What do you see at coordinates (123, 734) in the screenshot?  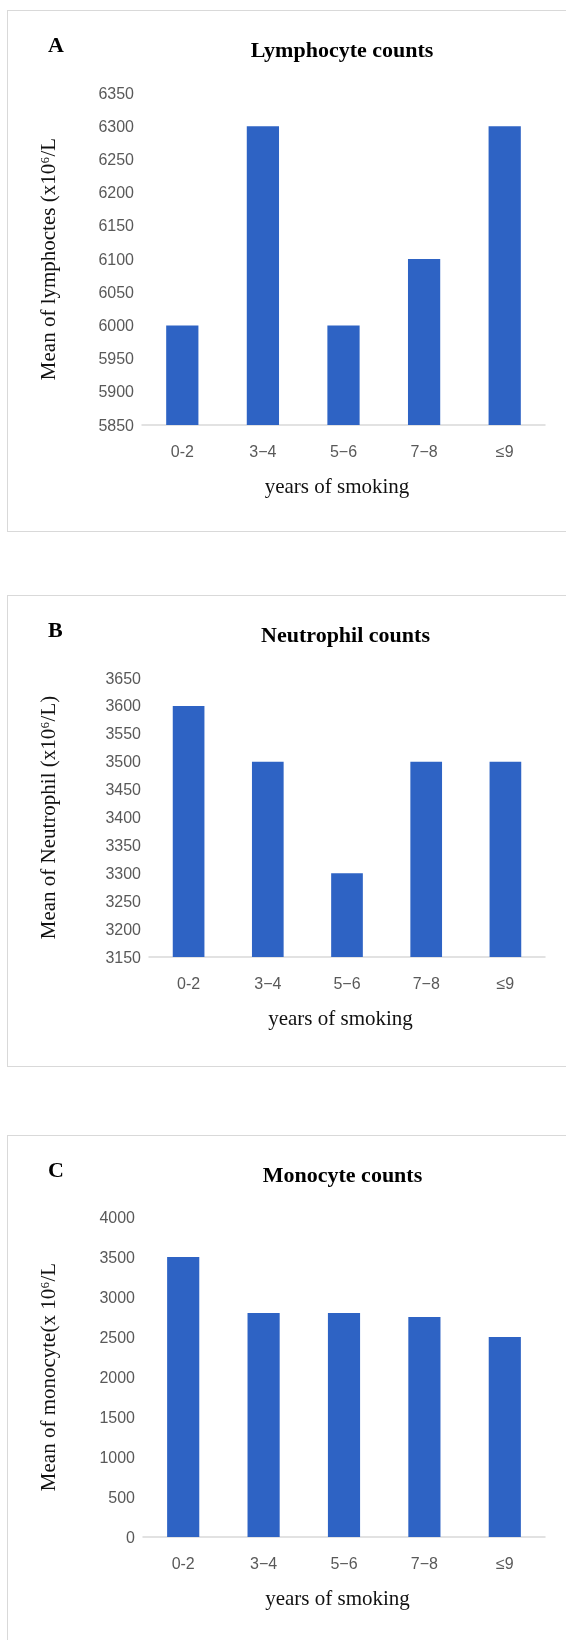 I see `y-tick-label: 3550` at bounding box center [123, 734].